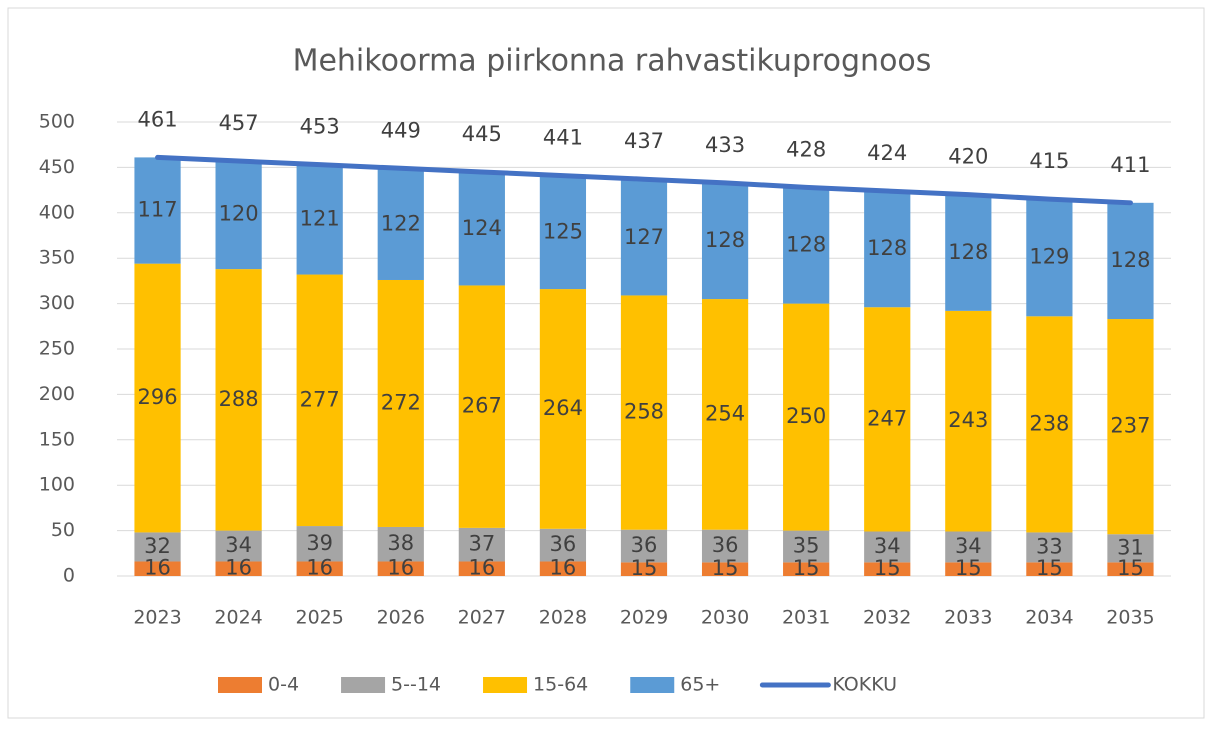 The height and width of the screenshot is (730, 1212). What do you see at coordinates (644, 618) in the screenshot?
I see `x-tick-label: 2029` at bounding box center [644, 618].